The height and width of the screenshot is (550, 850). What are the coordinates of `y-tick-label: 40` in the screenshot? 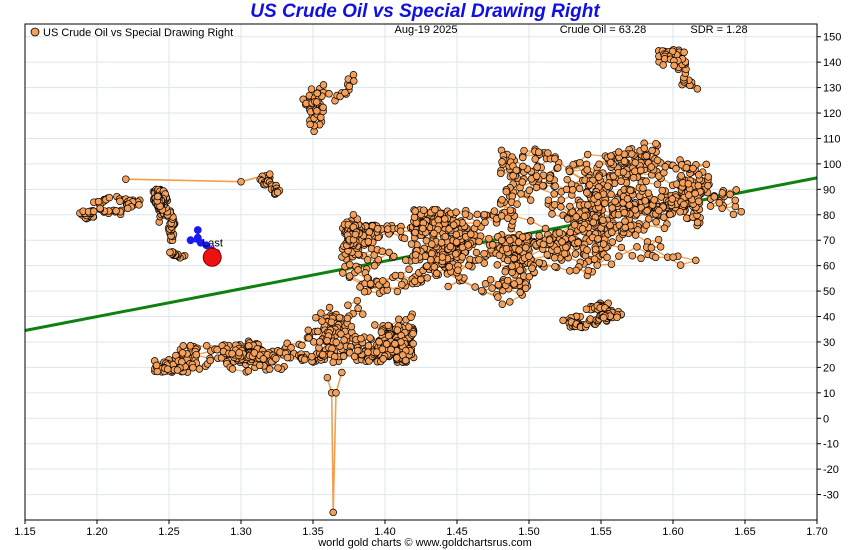 It's located at (829, 318).